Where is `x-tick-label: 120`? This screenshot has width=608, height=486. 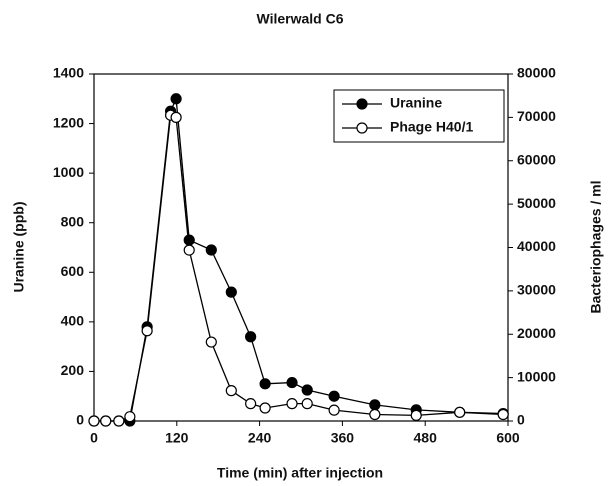 x-tick-label: 120 is located at coordinates (177, 438).